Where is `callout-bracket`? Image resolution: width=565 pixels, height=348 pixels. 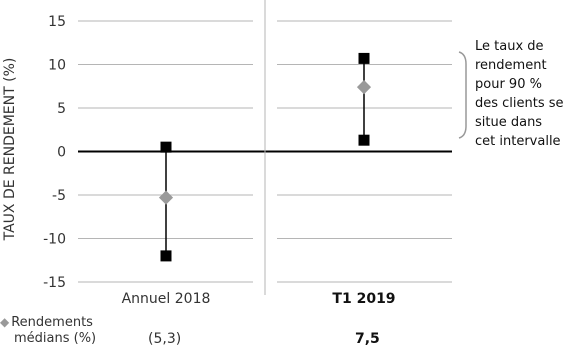
callout-bracket is located at coordinates (462, 95).